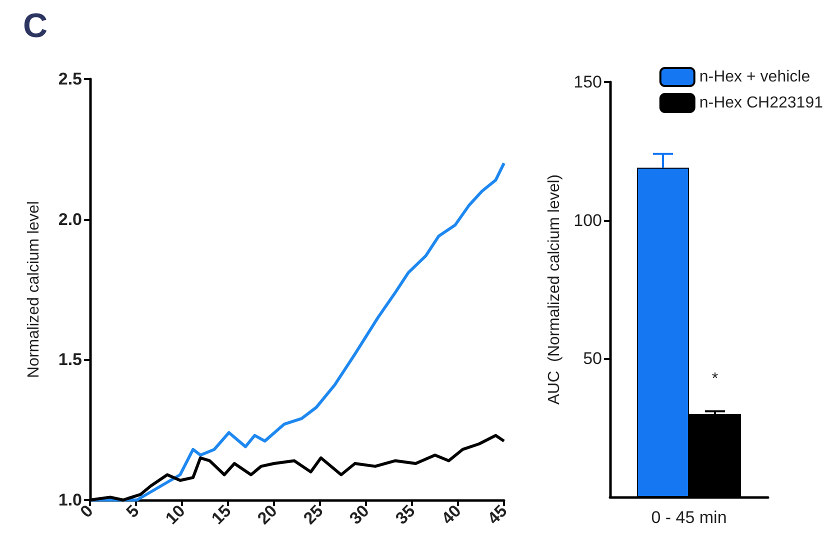 Image resolution: width=828 pixels, height=535 pixels. I want to click on y-tick-label: 150, so click(588, 82).